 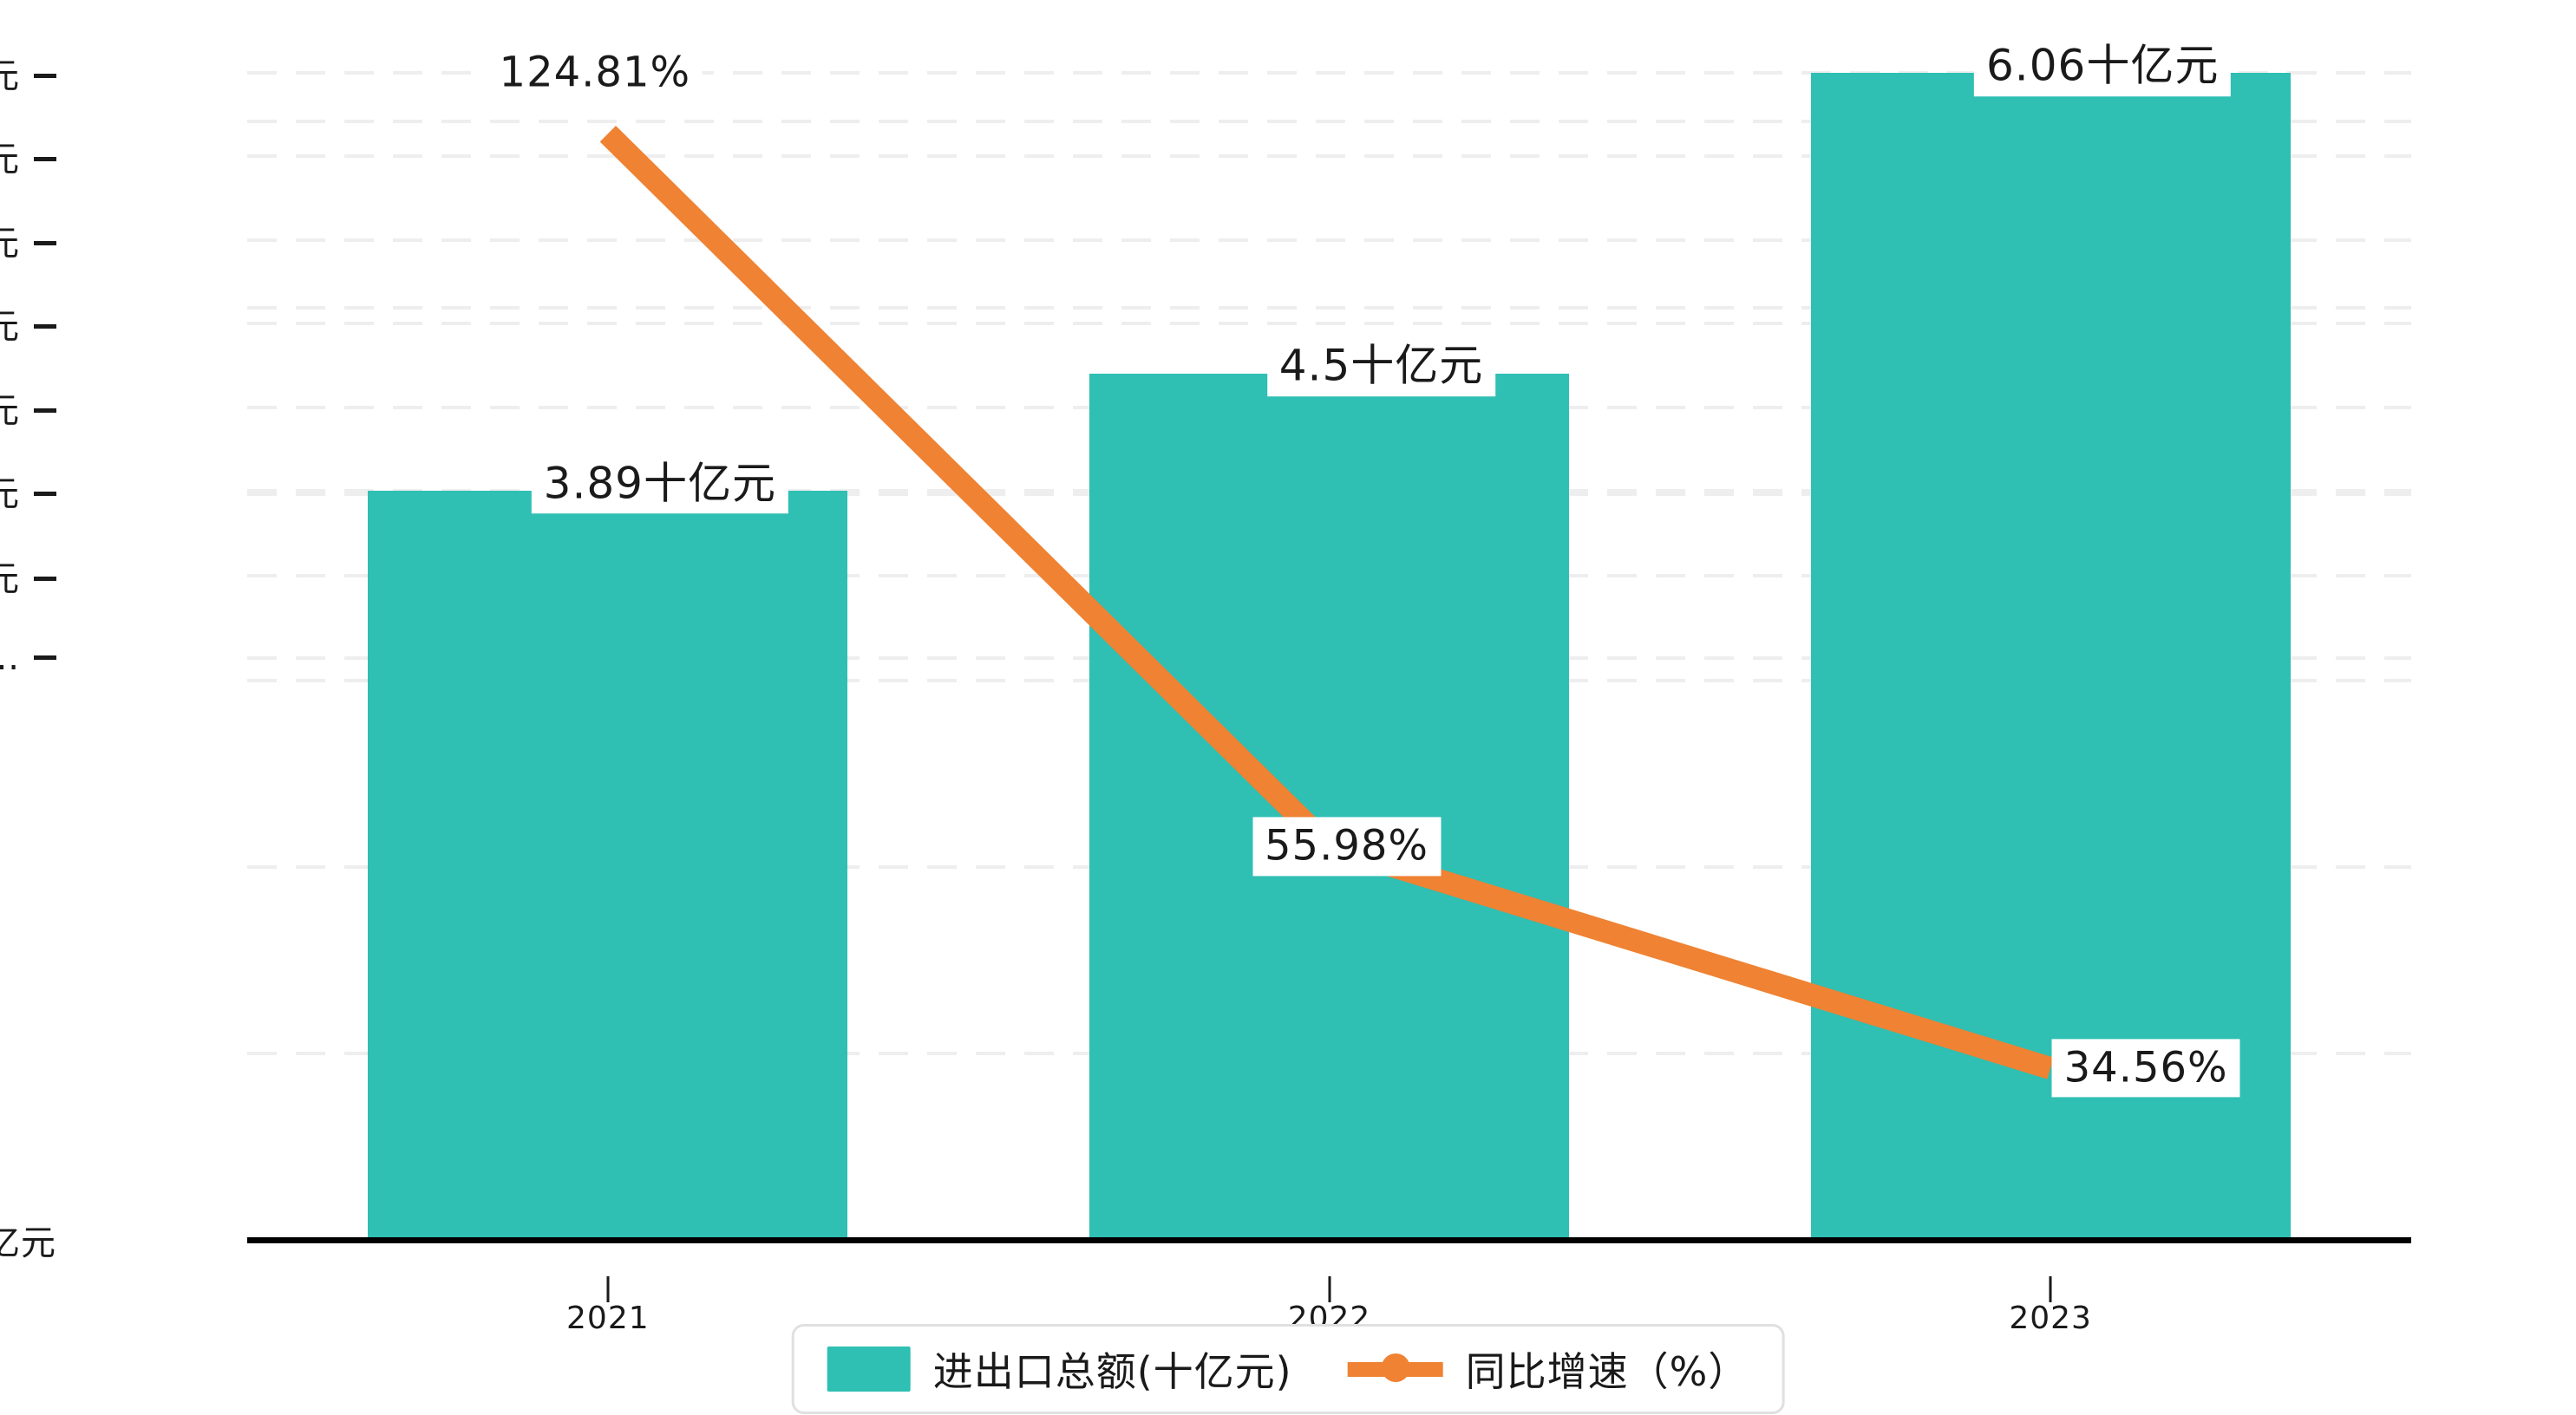 I want to click on y-tick-left: 5.19十亿元, so click(x=28, y=240).